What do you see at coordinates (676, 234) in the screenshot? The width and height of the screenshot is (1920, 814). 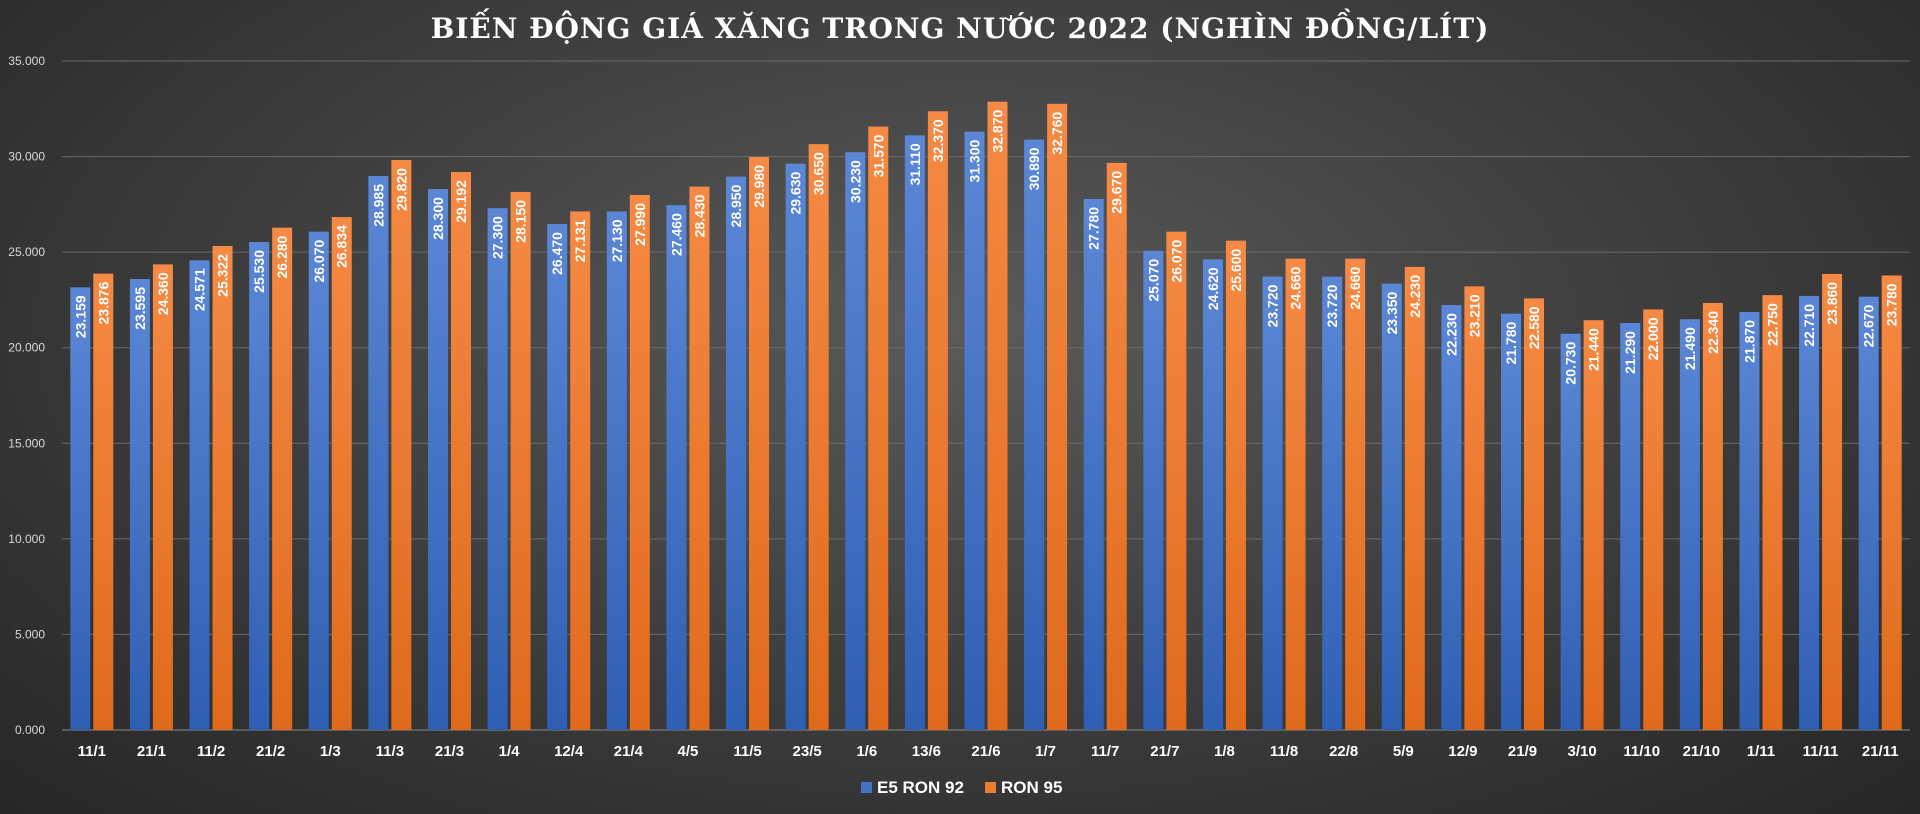 I see `data-label: 27.460` at bounding box center [676, 234].